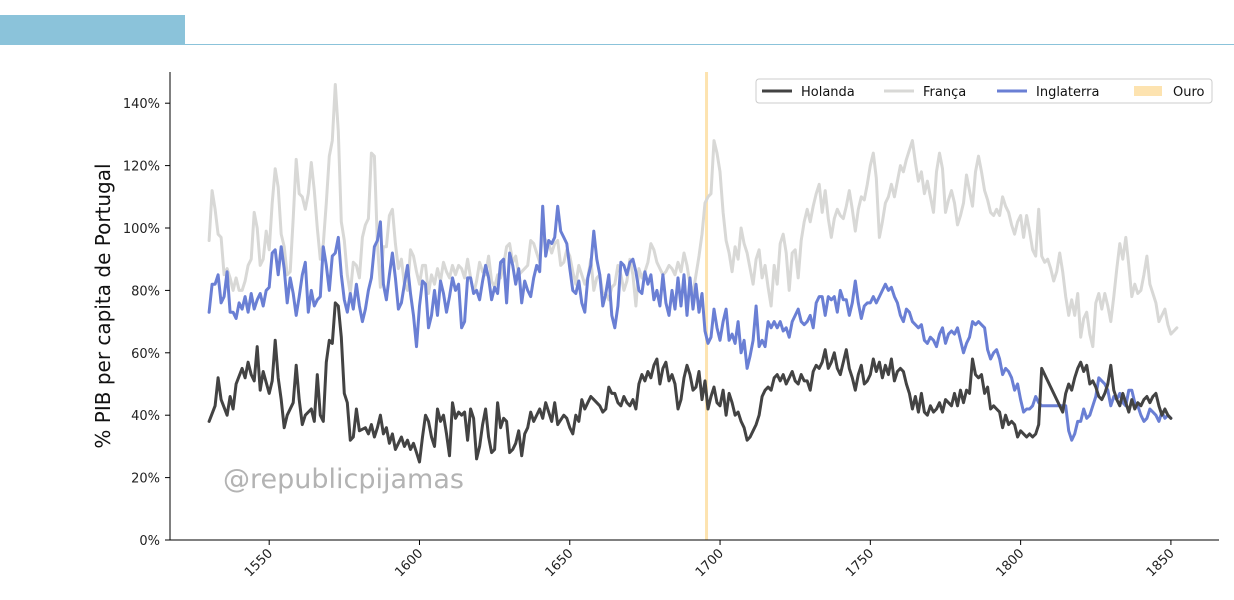 This screenshot has height=600, width=1234. Describe the element at coordinates (141, 167) in the screenshot. I see `y-tick-label: 120%` at that location.